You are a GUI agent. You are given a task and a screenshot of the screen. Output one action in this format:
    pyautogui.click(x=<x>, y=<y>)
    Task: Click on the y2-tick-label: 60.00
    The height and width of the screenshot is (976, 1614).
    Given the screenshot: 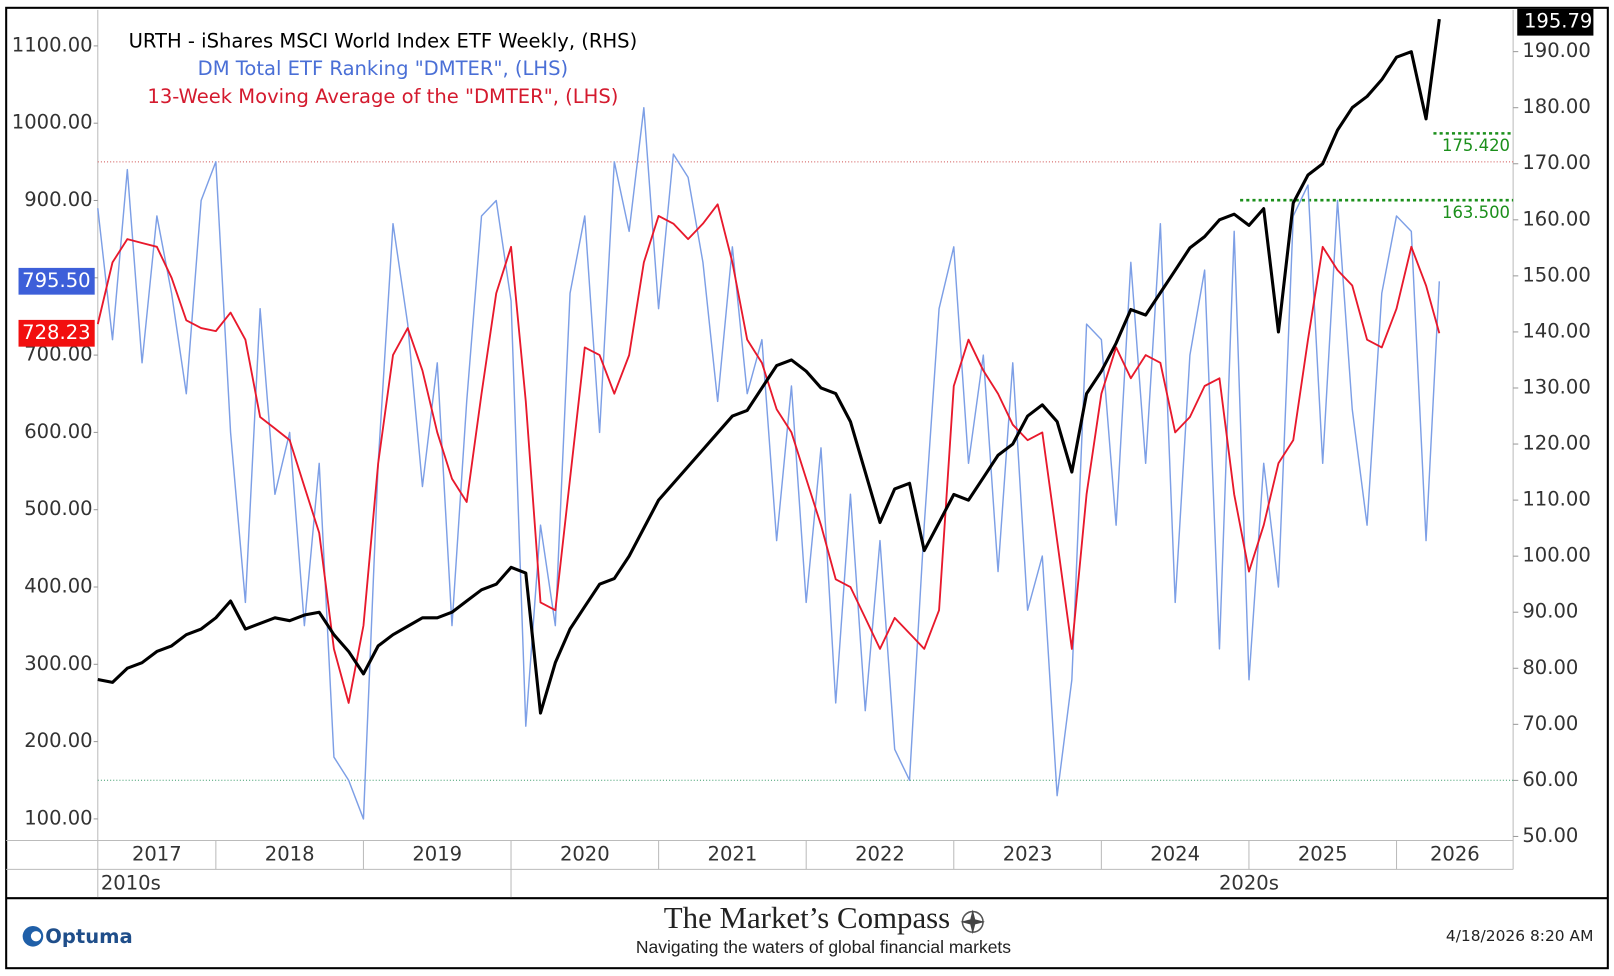 What is the action you would take?
    pyautogui.click(x=1550, y=779)
    